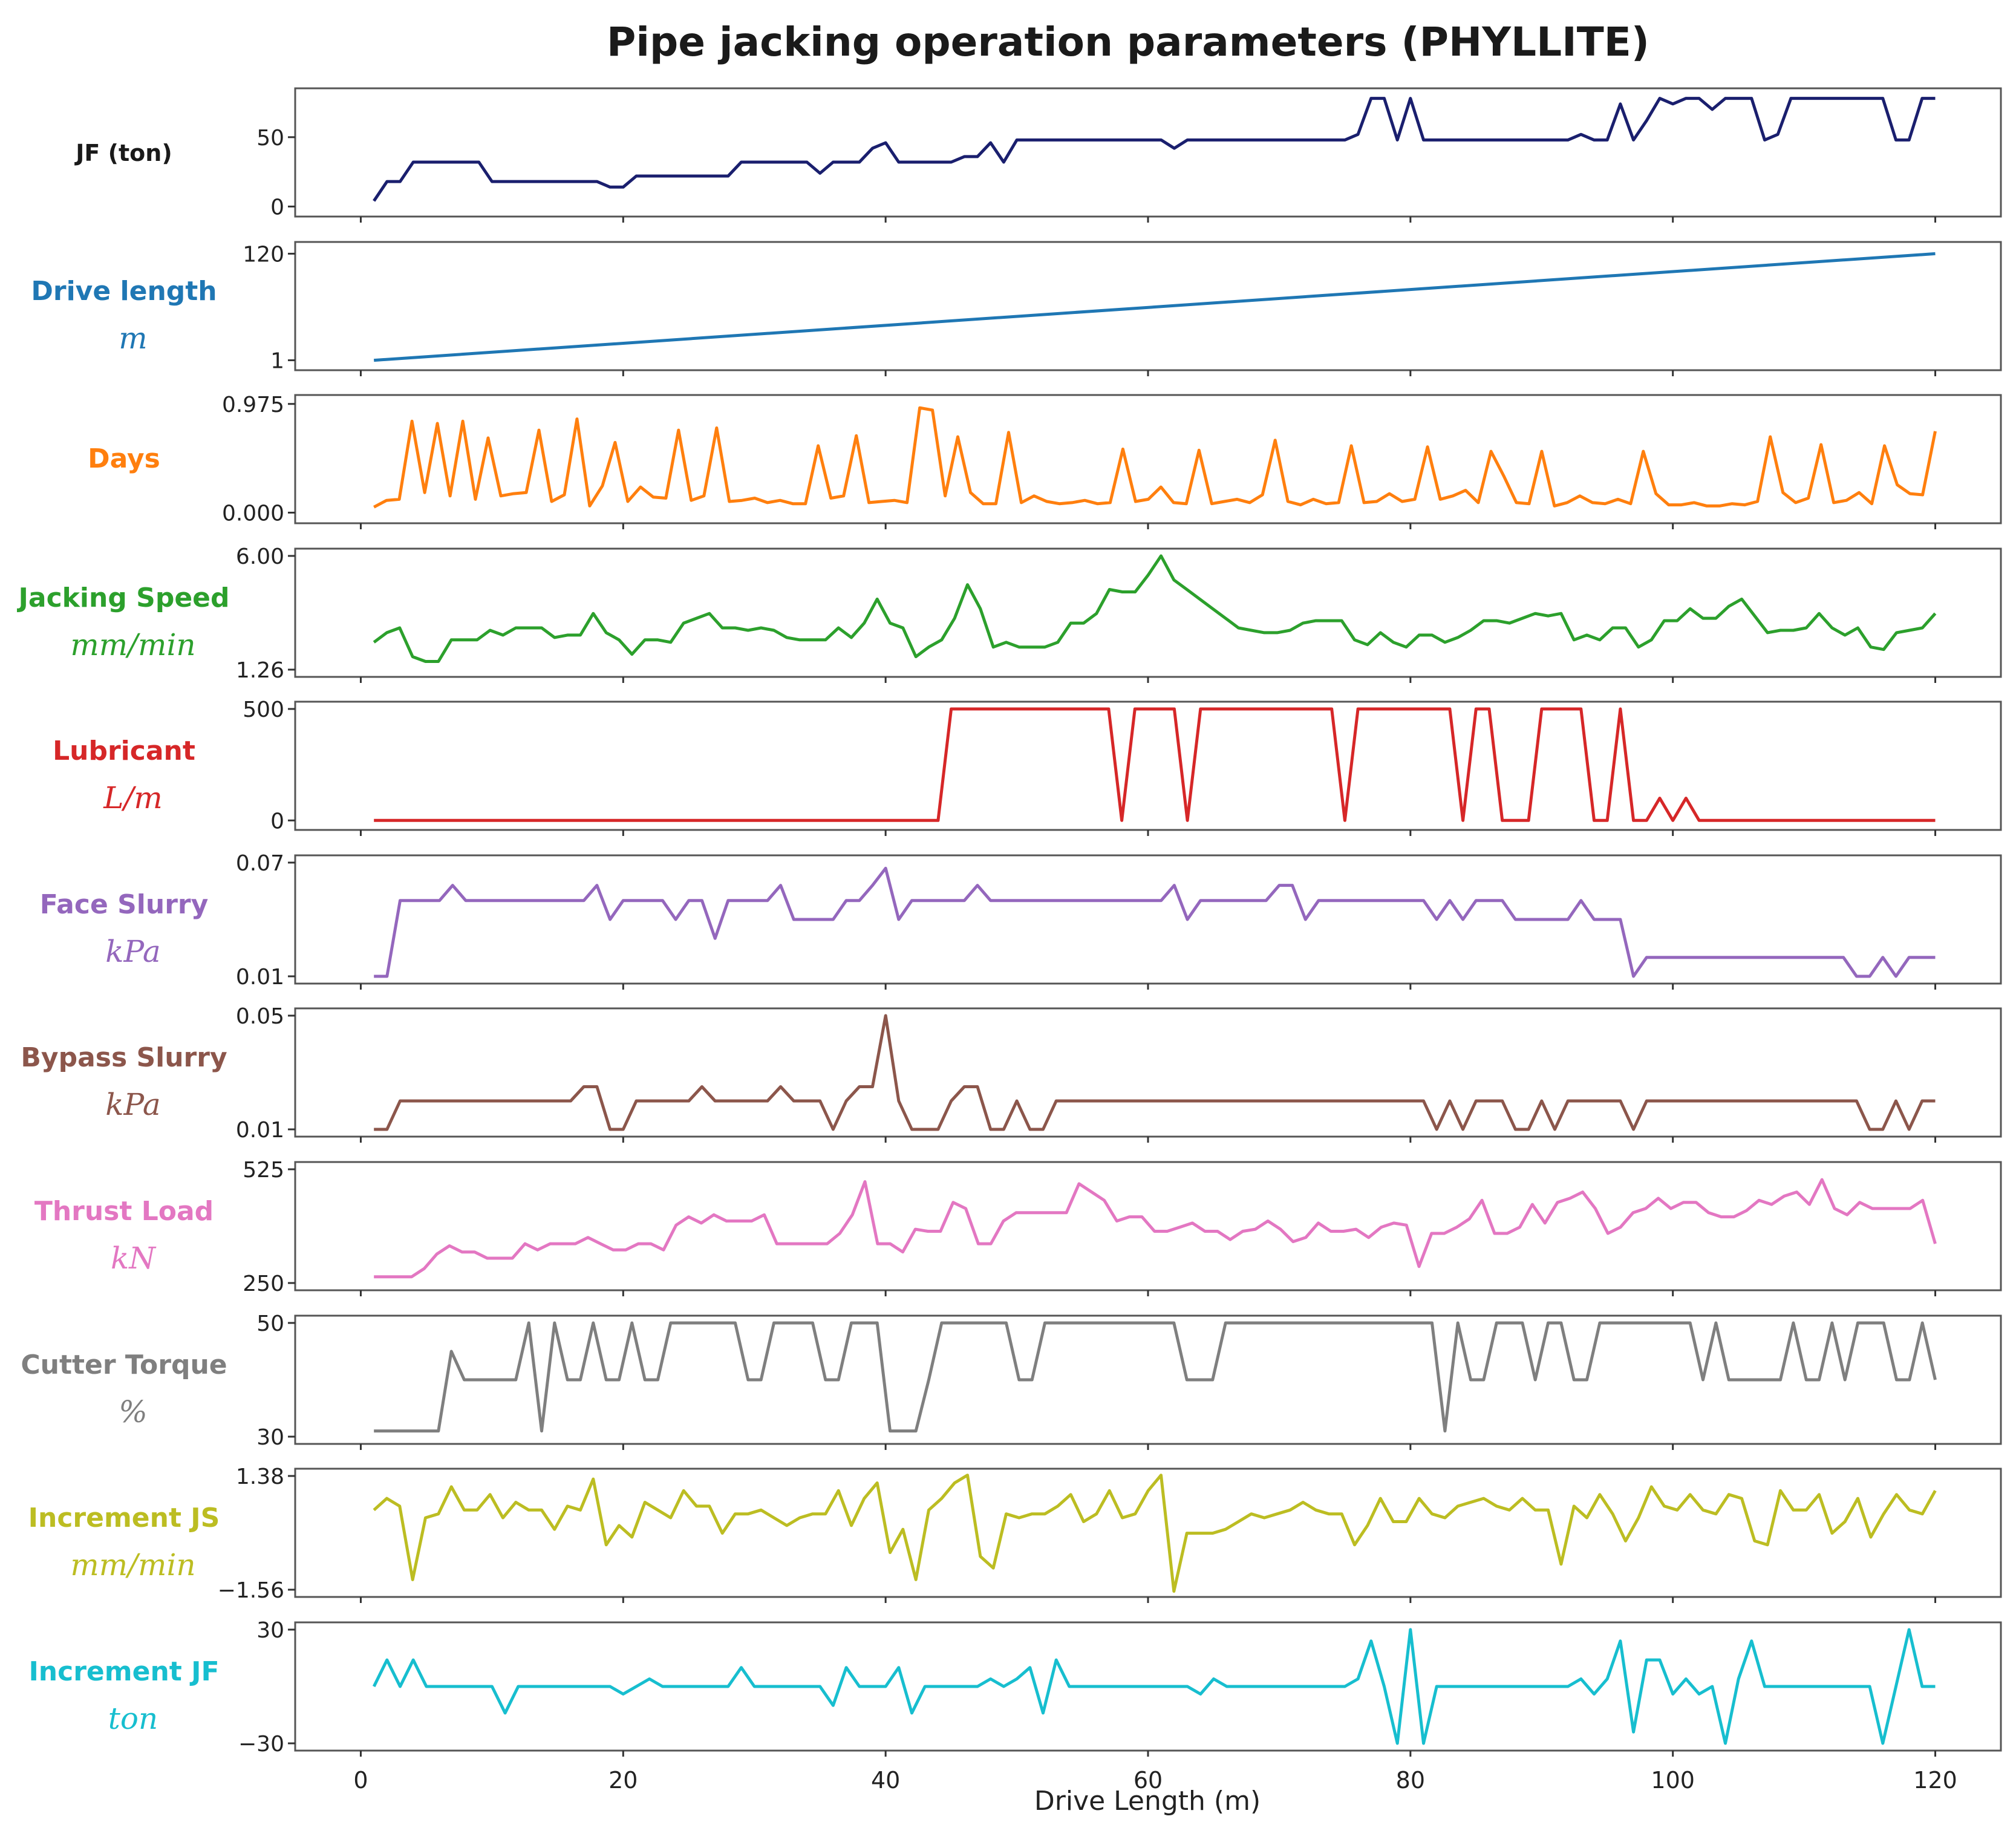 This screenshot has height=1825, width=2016. I want to click on y-tick-label: 0.05, so click(260, 1016).